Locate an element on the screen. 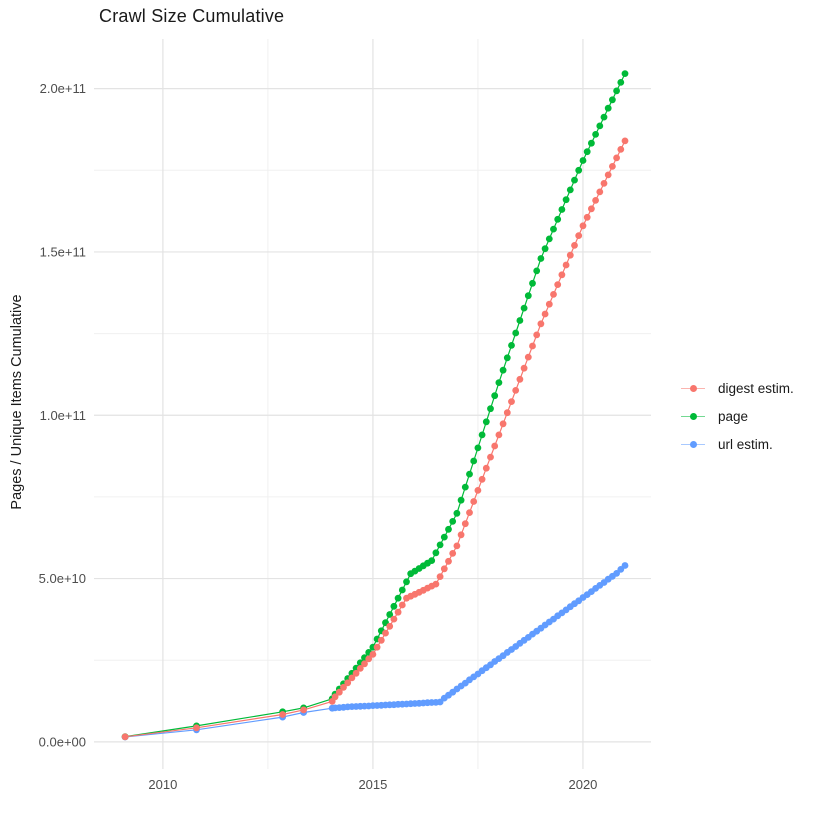 The height and width of the screenshot is (827, 826). svg-text: 1.5e+11 is located at coordinates (63, 251).